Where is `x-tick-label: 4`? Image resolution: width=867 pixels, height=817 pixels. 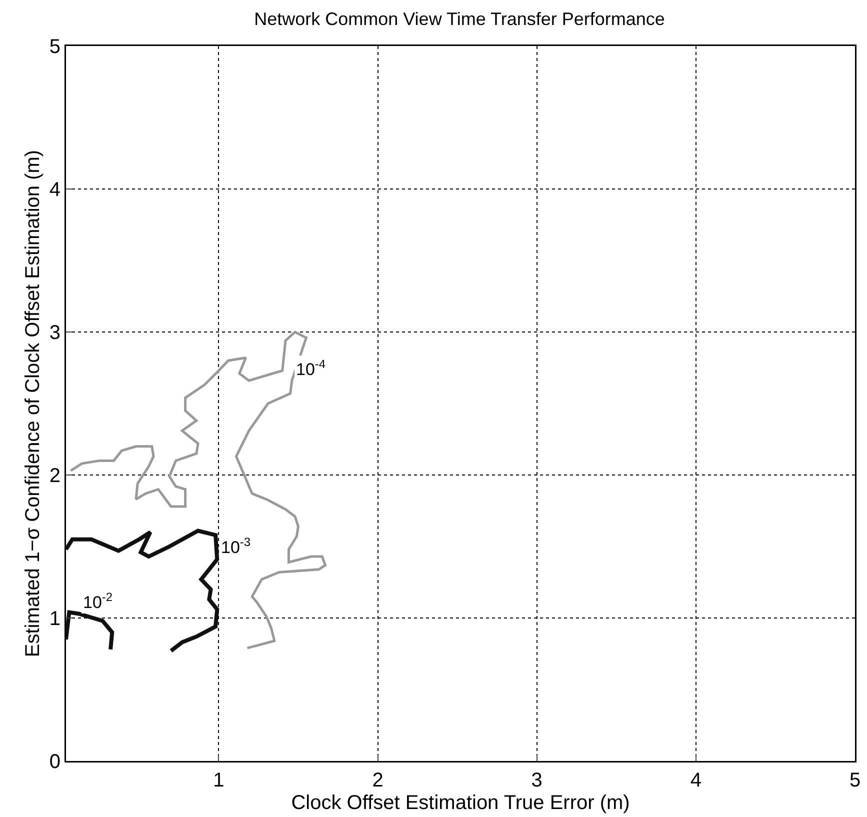 x-tick-label: 4 is located at coordinates (696, 781).